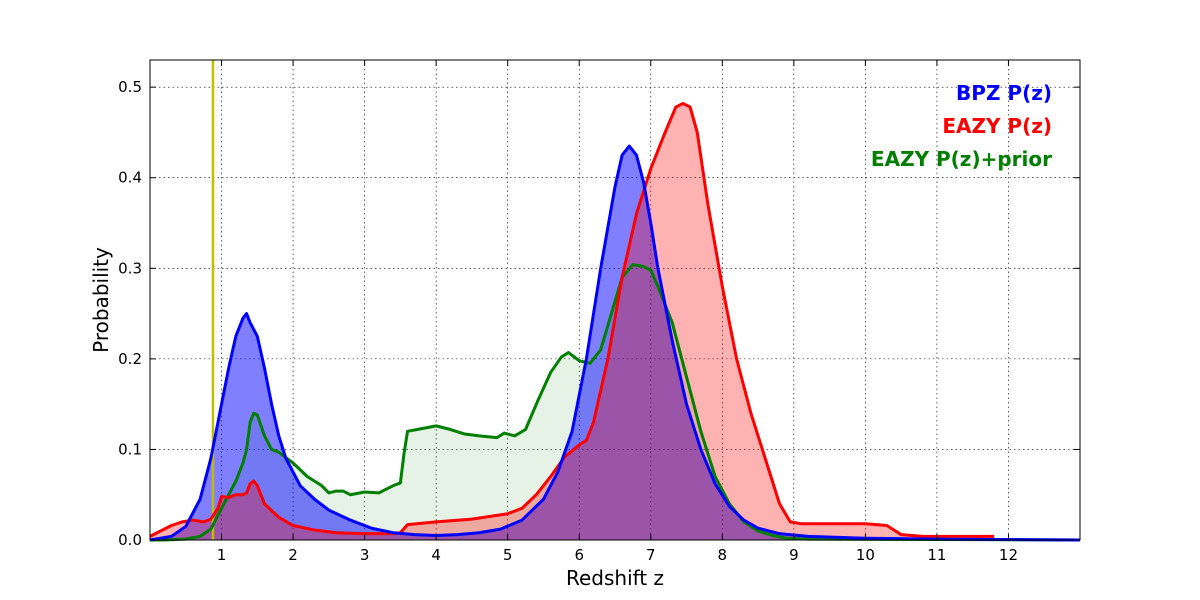 This screenshot has width=1200, height=600. Describe the element at coordinates (130, 178) in the screenshot. I see `y-tick-label: 0.4` at that location.